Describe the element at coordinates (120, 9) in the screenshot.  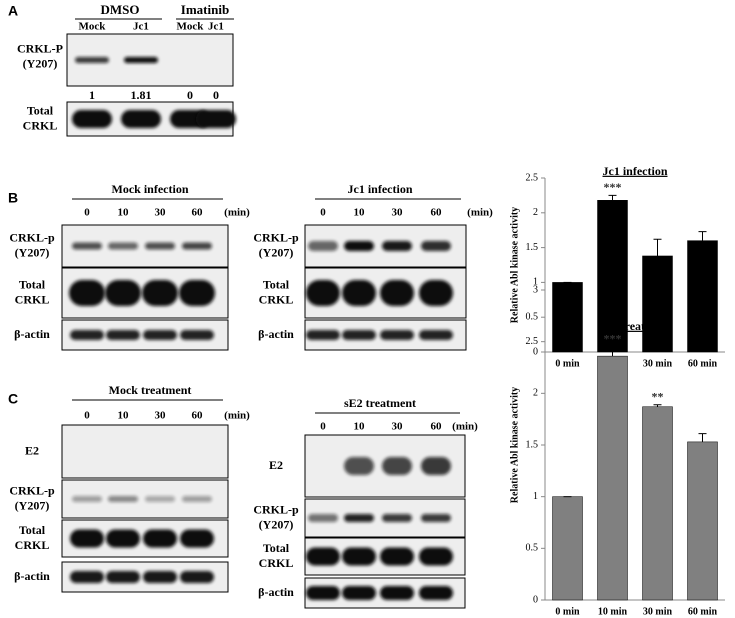
I see `group-label: DMSO` at that location.